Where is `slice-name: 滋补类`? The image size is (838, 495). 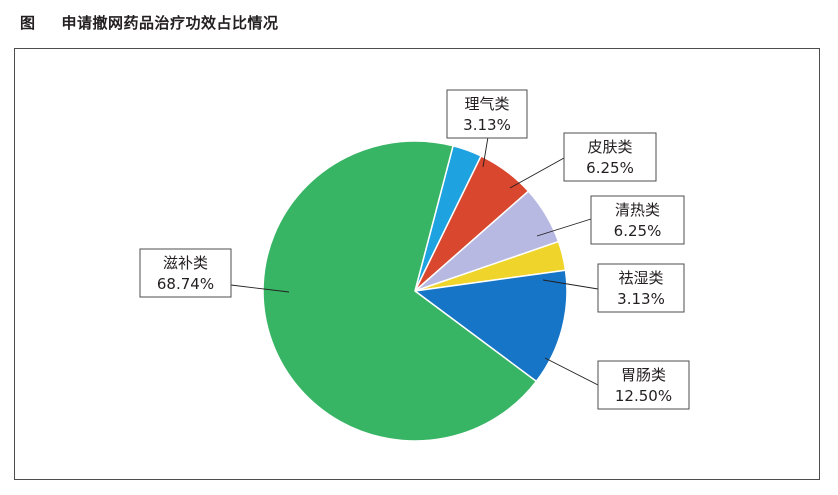 slice-name: 滋补类 is located at coordinates (185, 263).